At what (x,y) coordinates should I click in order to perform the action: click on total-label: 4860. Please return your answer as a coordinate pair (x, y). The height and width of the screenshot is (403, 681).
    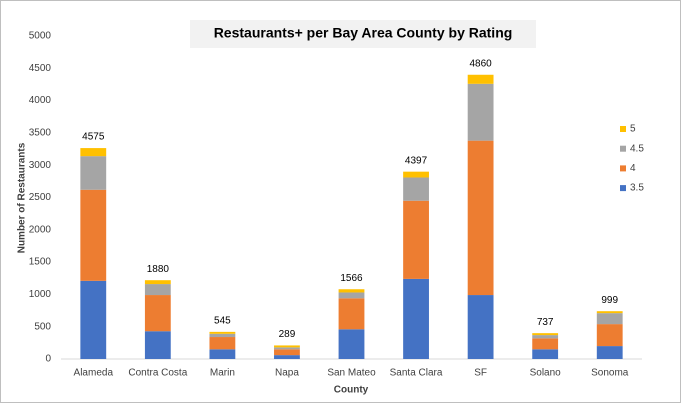
    Looking at the image, I should click on (480, 63).